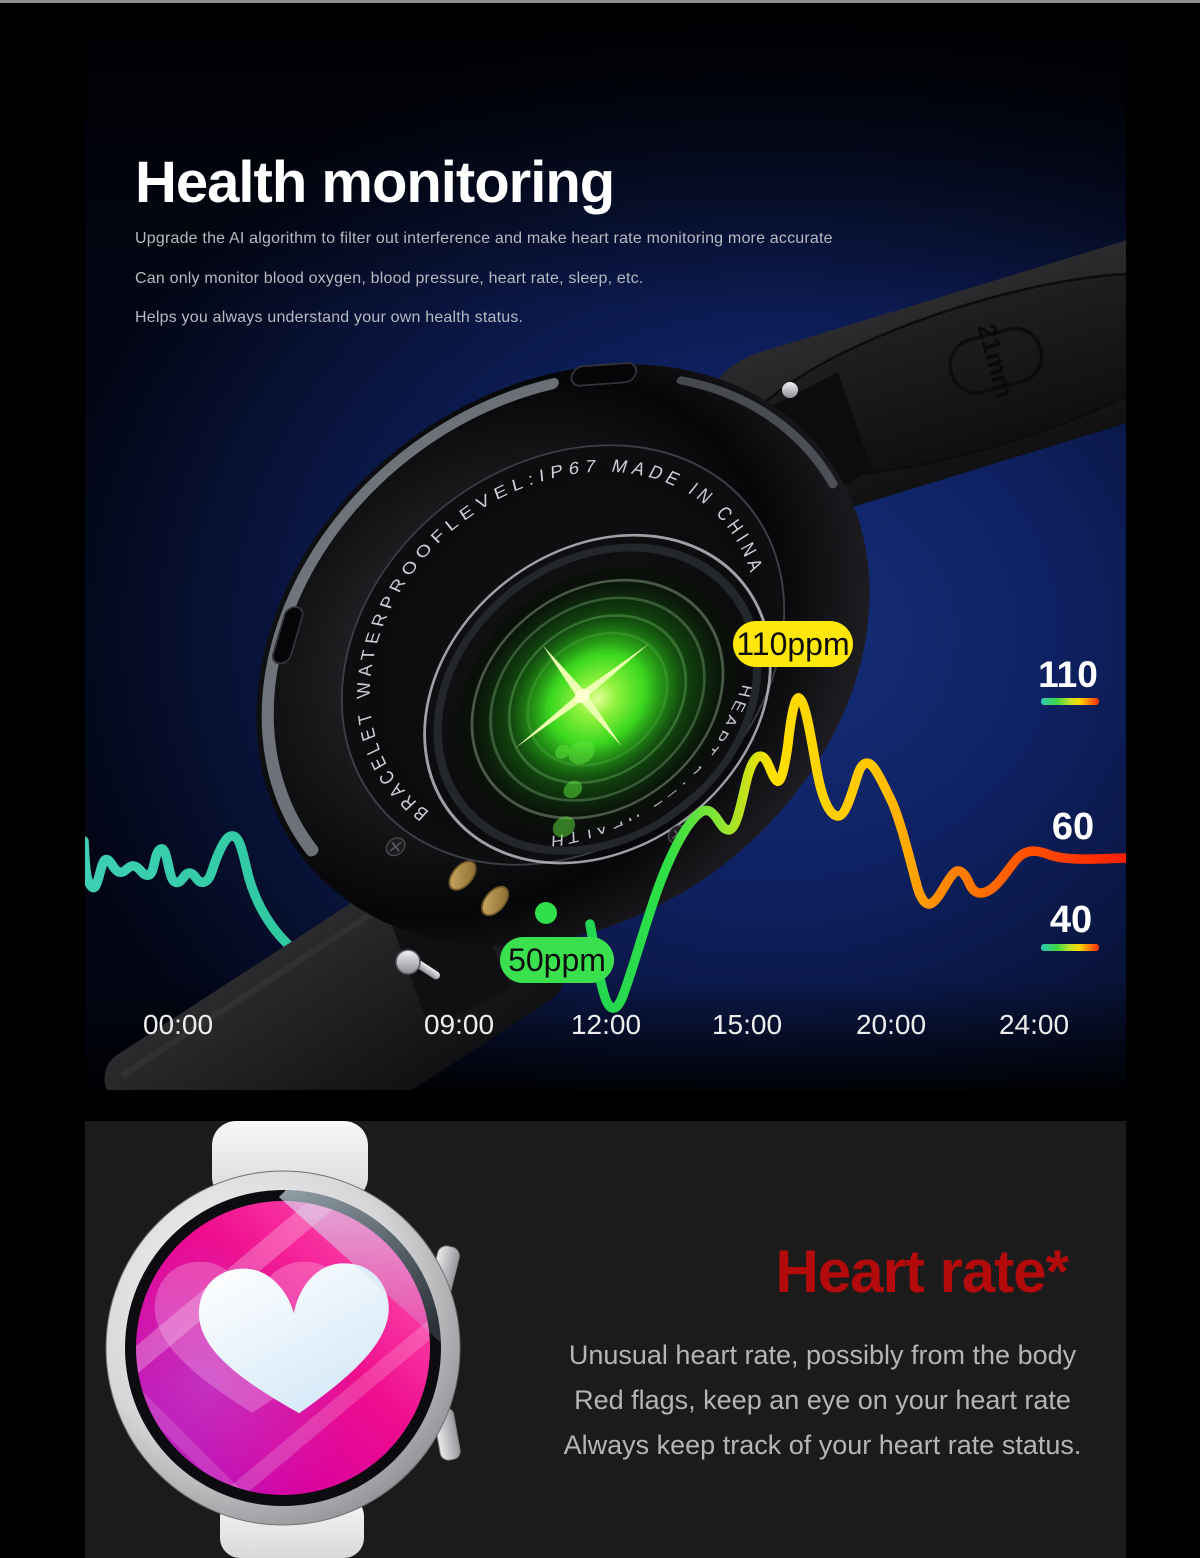 Image resolution: width=1200 pixels, height=1558 pixels. Describe the element at coordinates (790, 390) in the screenshot. I see `strap-pin` at that location.